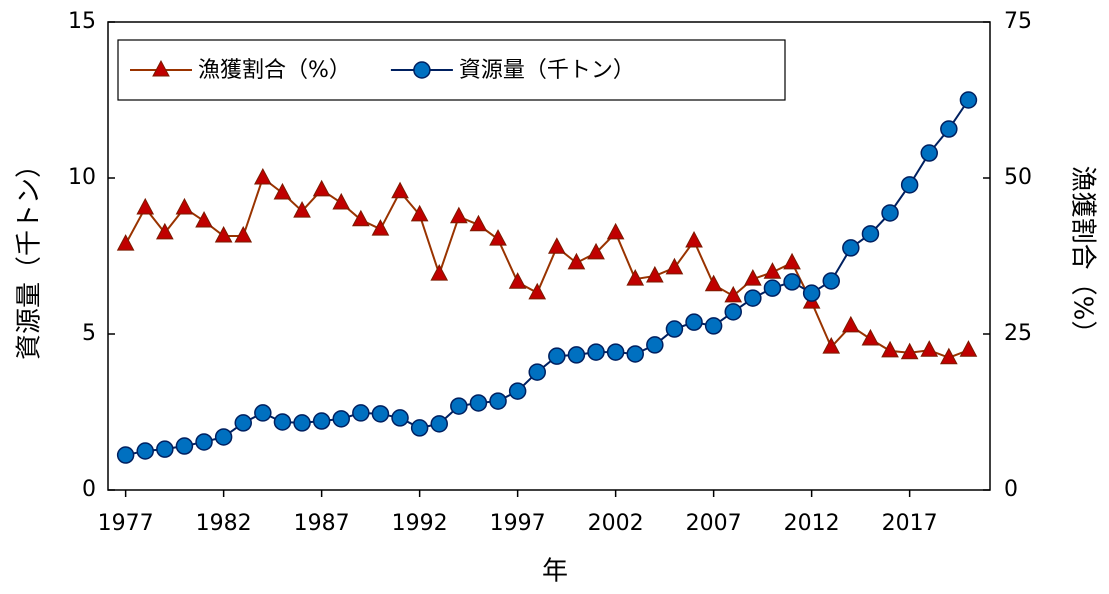 The height and width of the screenshot is (594, 1109). Describe the element at coordinates (224, 523) in the screenshot. I see `x-tick-label: 1982` at that location.